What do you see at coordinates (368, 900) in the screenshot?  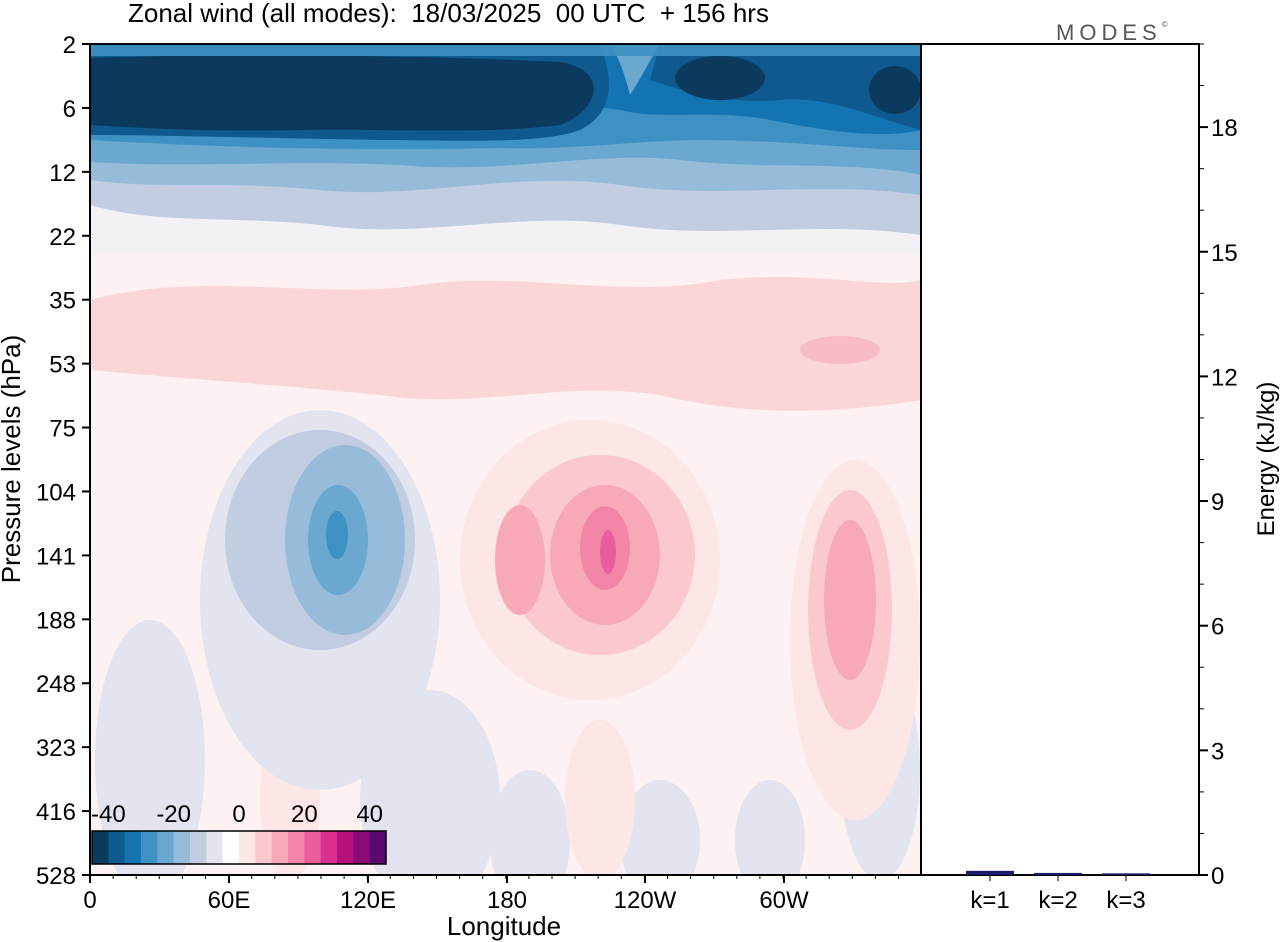 I see `x-tick-label: 120E` at bounding box center [368, 900].